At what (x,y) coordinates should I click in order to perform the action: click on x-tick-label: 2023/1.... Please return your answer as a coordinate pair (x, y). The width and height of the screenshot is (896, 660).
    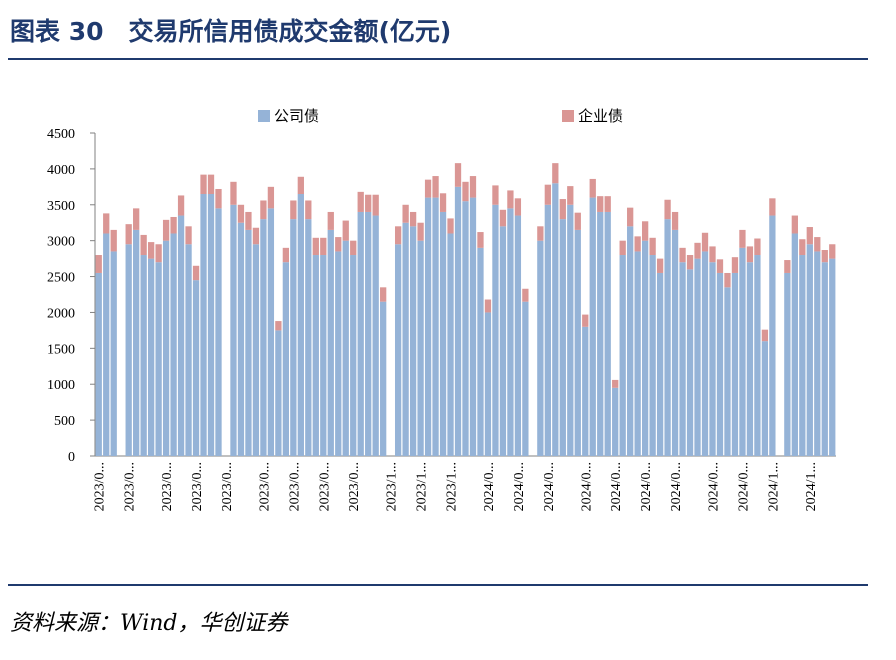
    Looking at the image, I should click on (452, 486).